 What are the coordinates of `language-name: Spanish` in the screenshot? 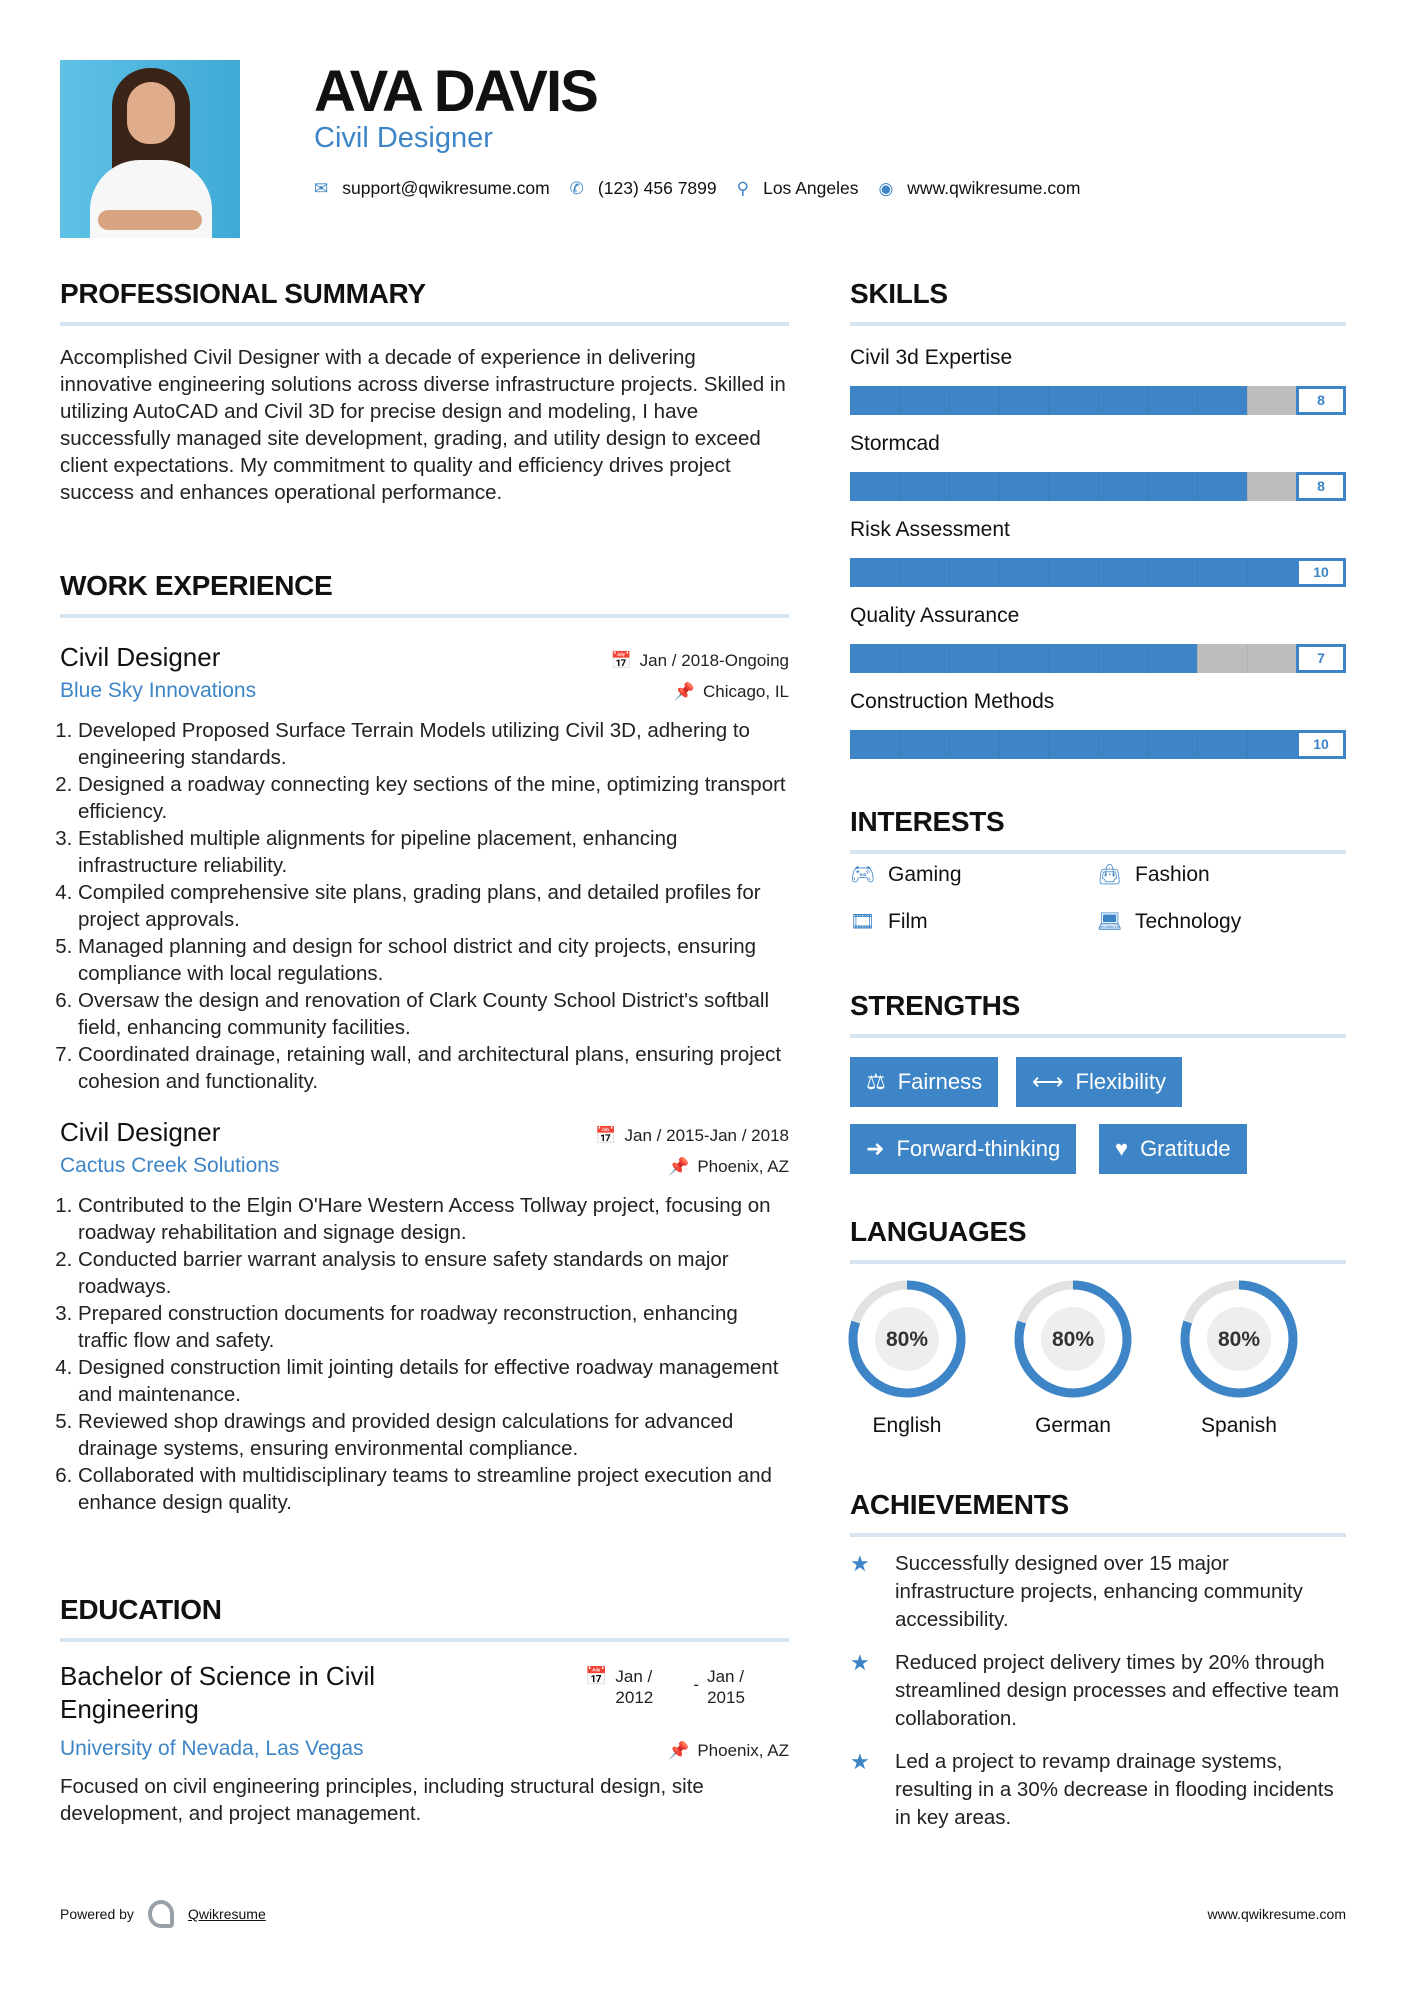 It's located at (1239, 1425).